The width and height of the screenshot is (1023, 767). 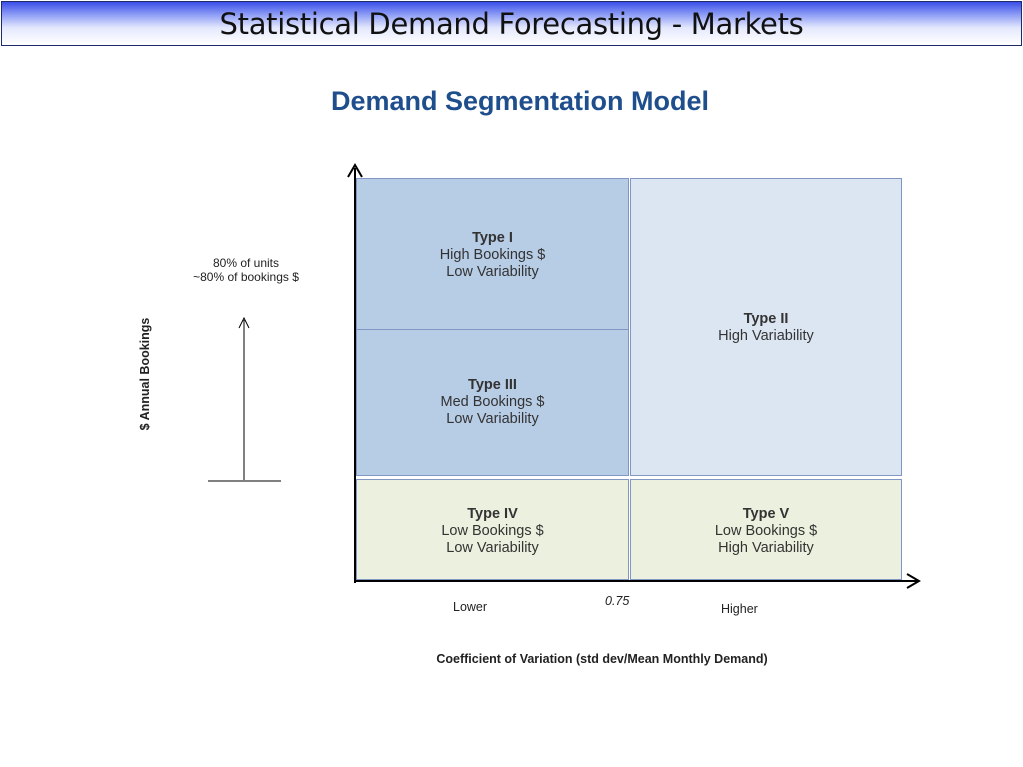 I want to click on segment-type-iv-line2: Low Variability, so click(x=492, y=548).